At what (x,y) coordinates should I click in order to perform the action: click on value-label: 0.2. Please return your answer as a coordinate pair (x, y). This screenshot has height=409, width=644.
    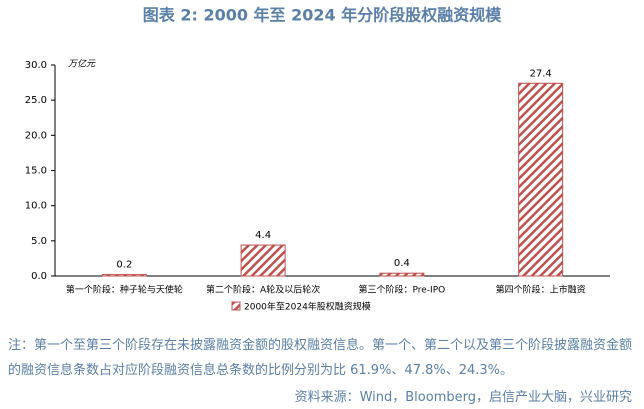
    Looking at the image, I should click on (124, 265).